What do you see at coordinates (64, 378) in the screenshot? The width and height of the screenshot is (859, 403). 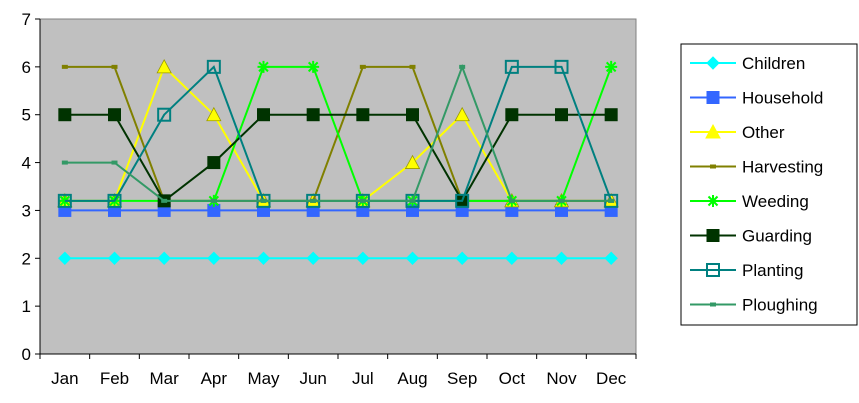 I see `x-tick-label: Jan` at bounding box center [64, 378].